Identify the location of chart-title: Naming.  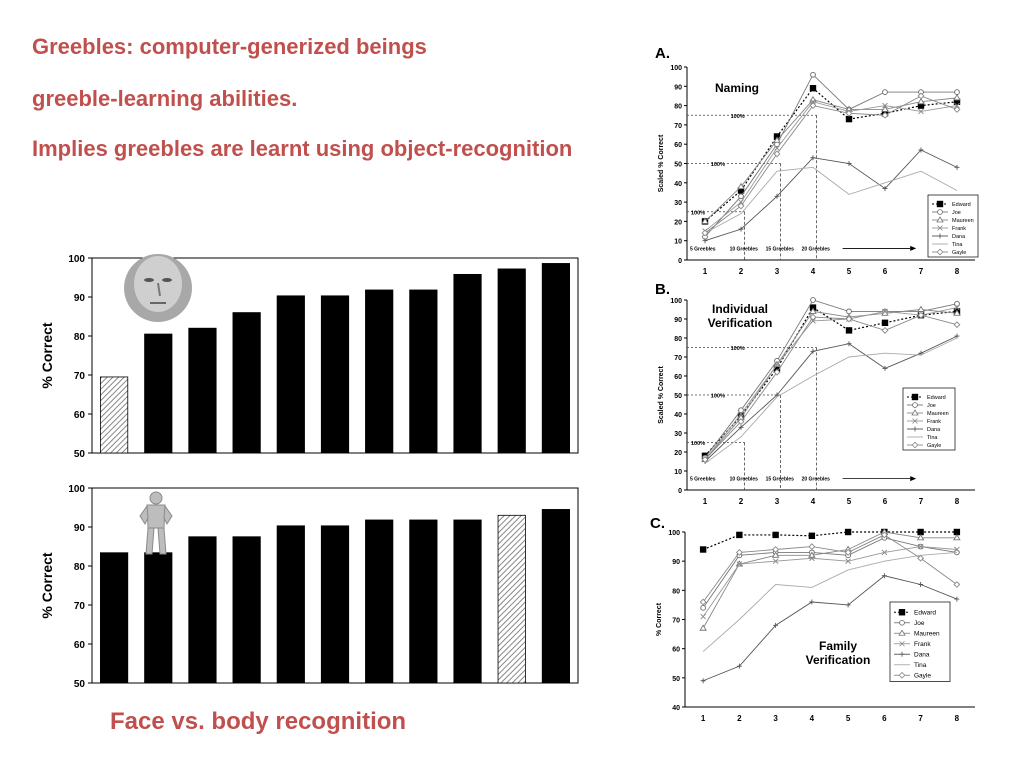
(737, 88).